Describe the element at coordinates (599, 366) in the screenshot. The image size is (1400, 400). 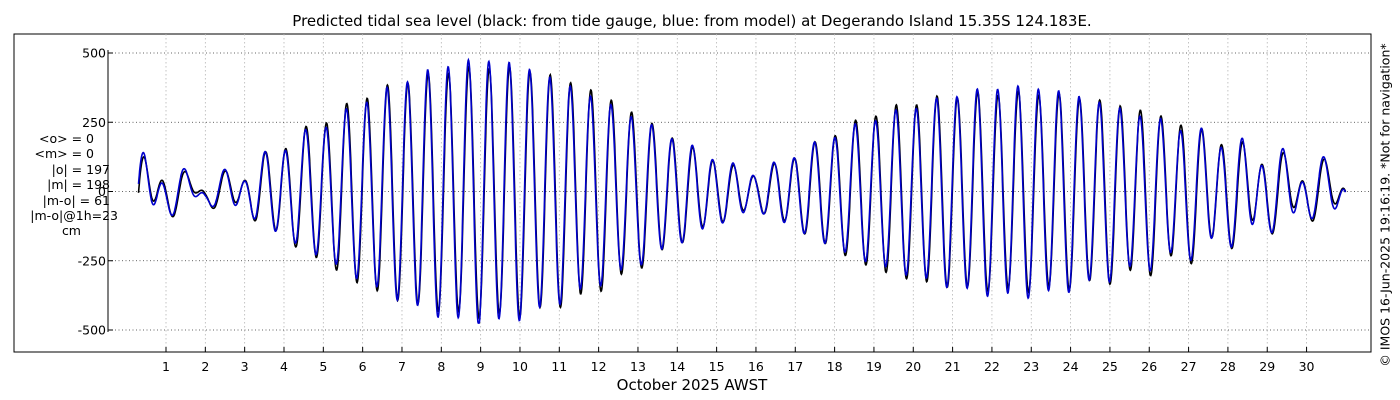
I see `x-tick-label: 12` at that location.